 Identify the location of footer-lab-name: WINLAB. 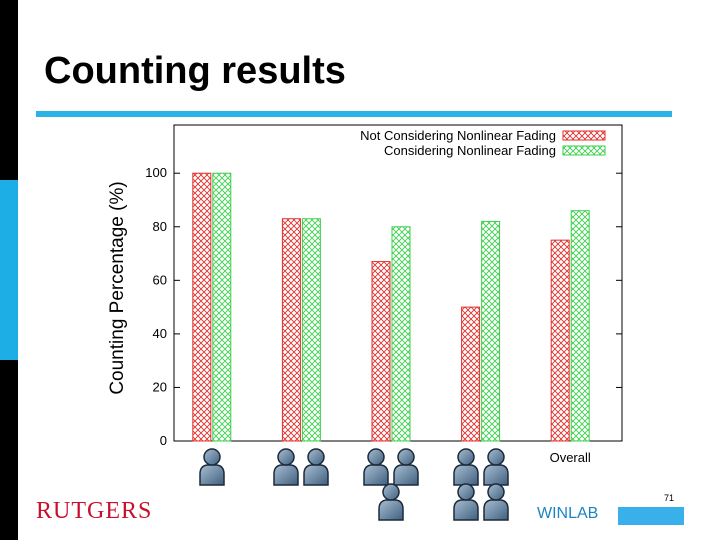
(568, 513).